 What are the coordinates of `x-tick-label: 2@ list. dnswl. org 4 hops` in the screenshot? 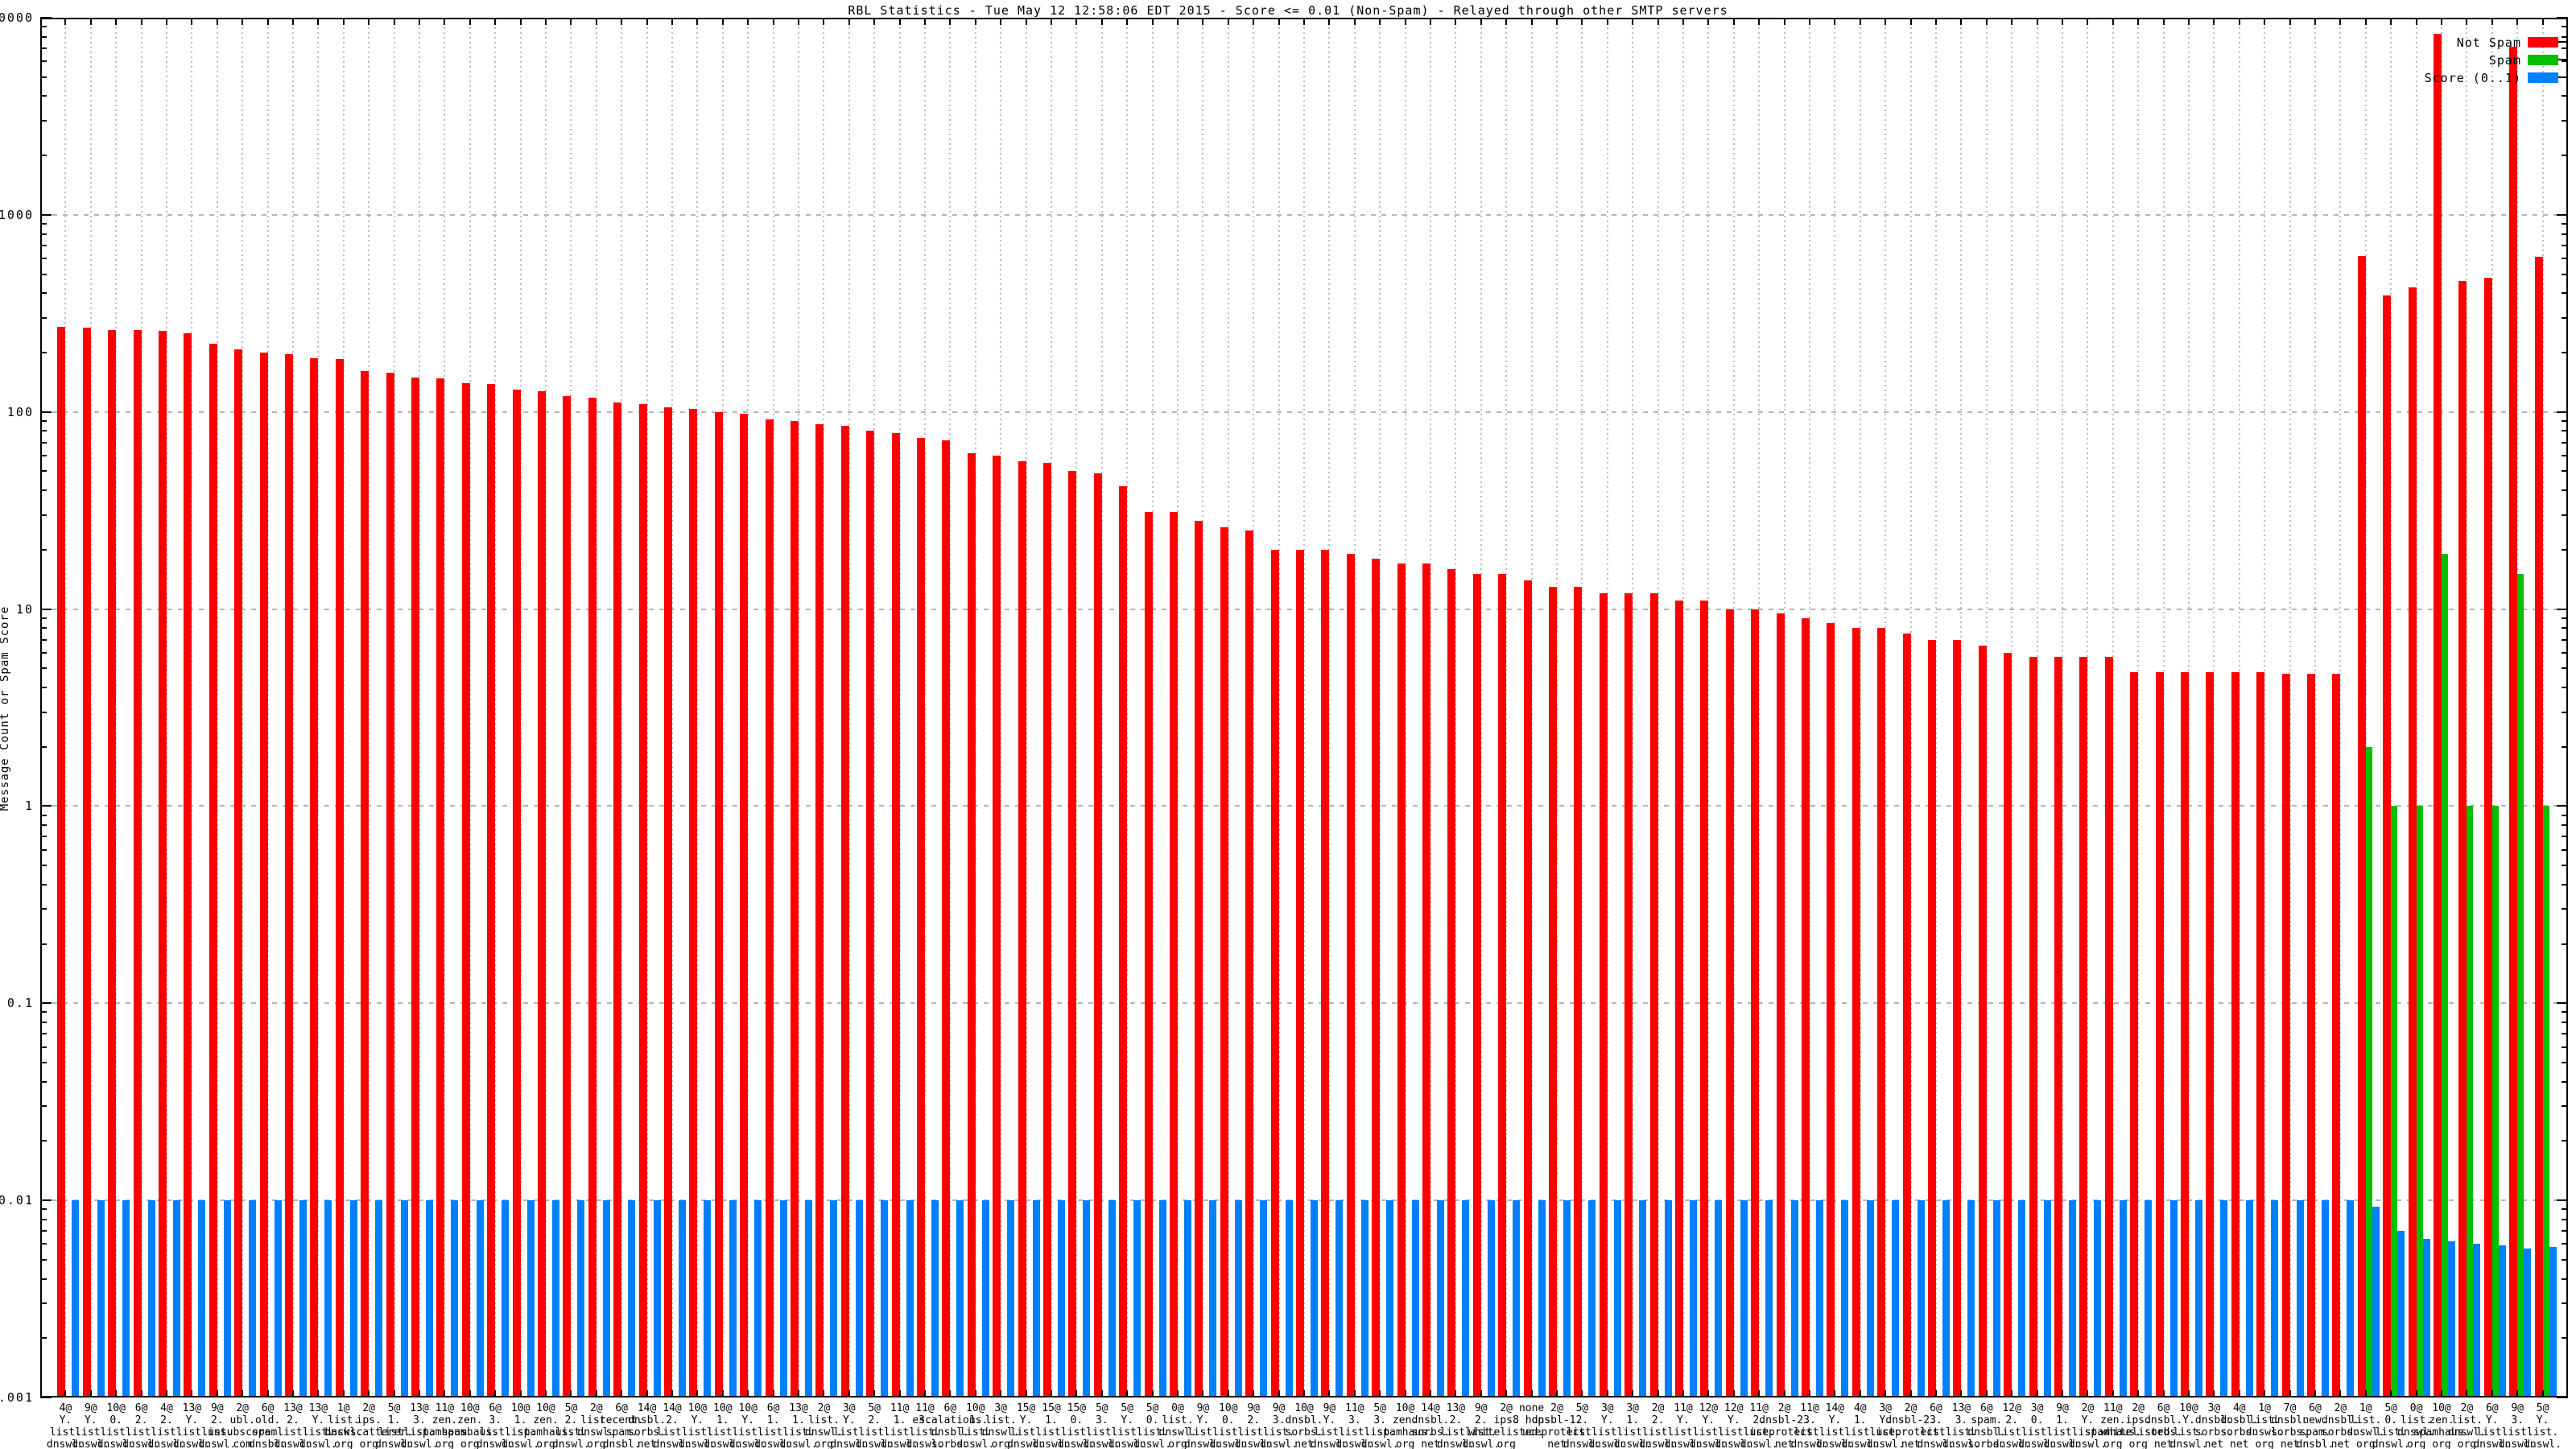 It's located at (823, 1425).